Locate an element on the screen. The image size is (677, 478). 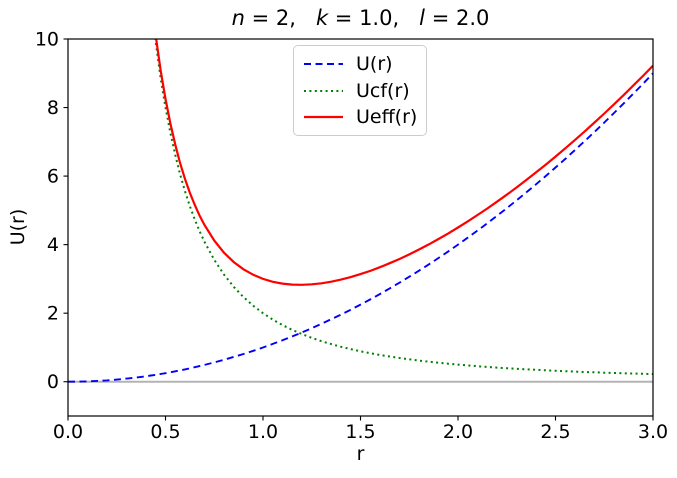
y-tick-label: 10 is located at coordinates (47, 40).